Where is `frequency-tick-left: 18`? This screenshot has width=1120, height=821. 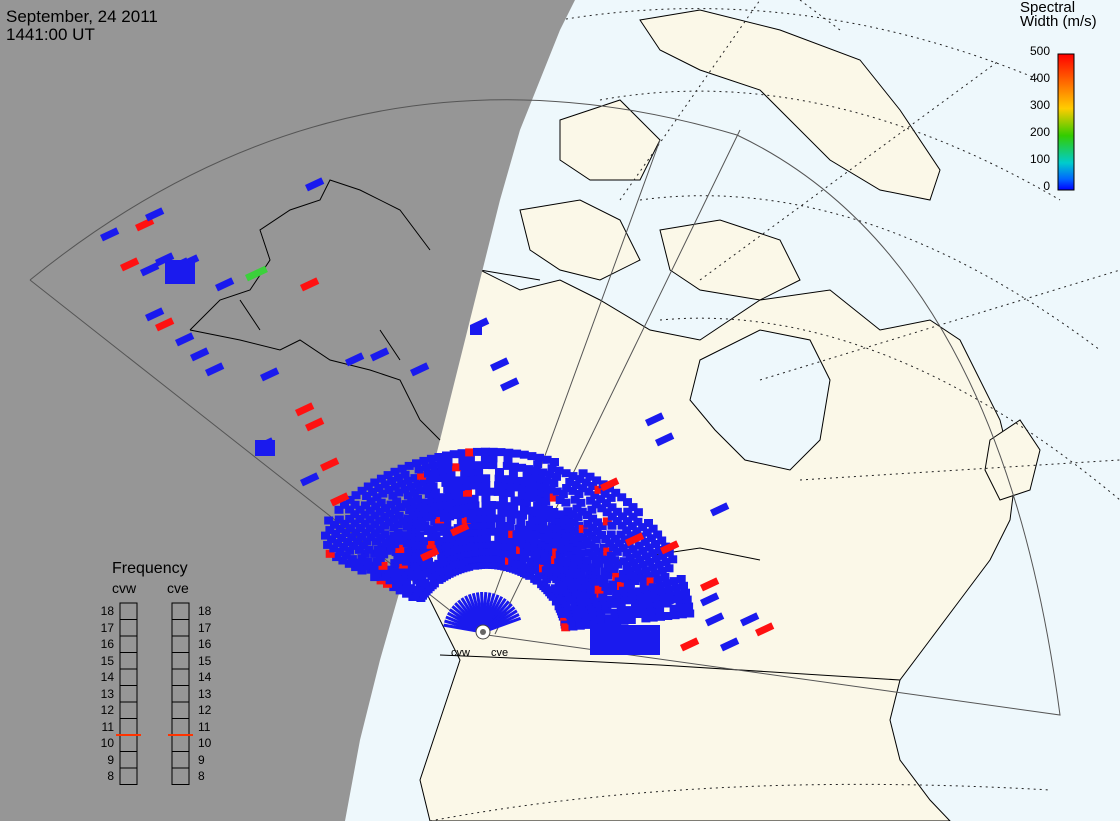 frequency-tick-left: 18 is located at coordinates (107, 611).